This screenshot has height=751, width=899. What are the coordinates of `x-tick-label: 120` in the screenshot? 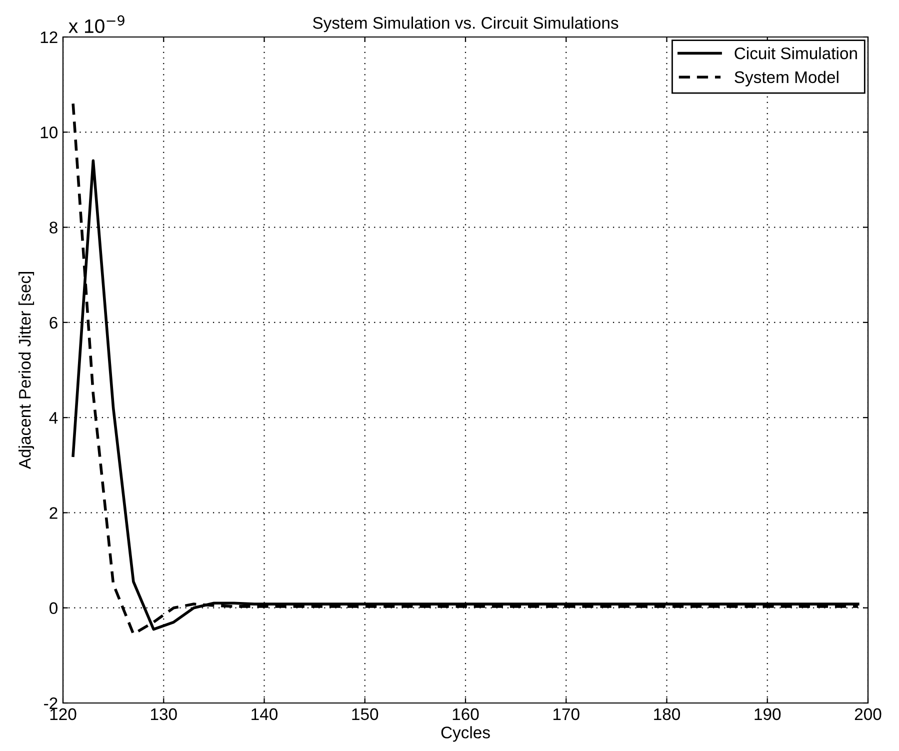 It's located at (63, 714).